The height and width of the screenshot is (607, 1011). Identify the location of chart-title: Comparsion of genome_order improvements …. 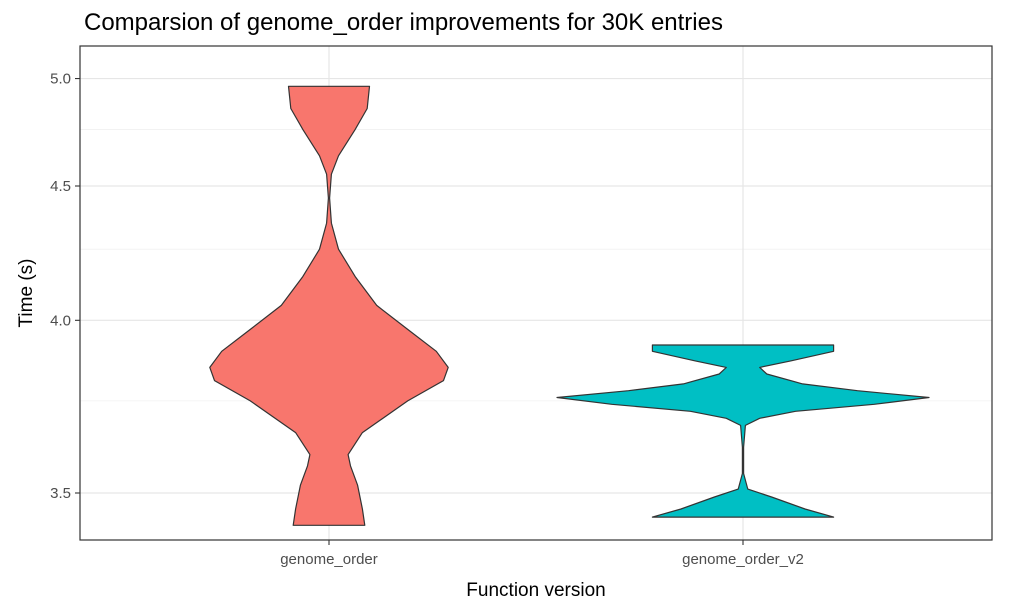
(403, 22).